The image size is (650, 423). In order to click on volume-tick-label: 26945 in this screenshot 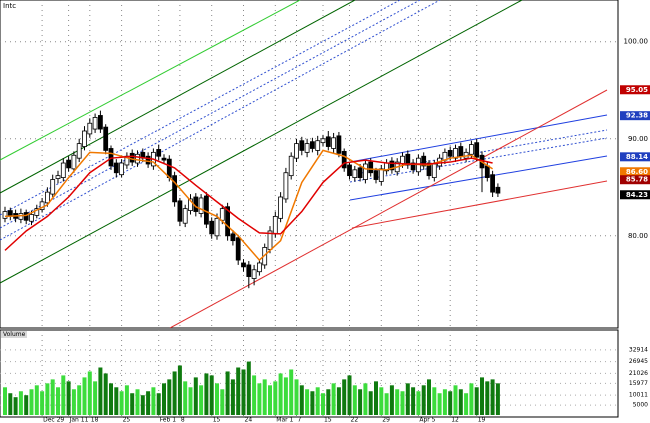, I will do `click(638, 361)`.